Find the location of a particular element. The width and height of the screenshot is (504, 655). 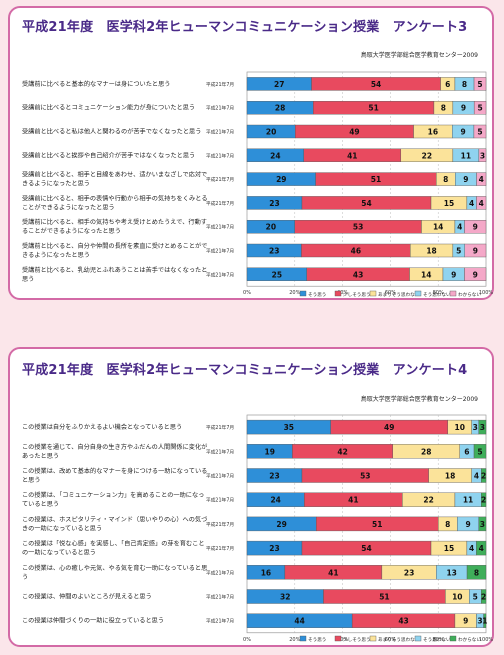

legend-label: そう思わない is located at coordinates (437, 639).